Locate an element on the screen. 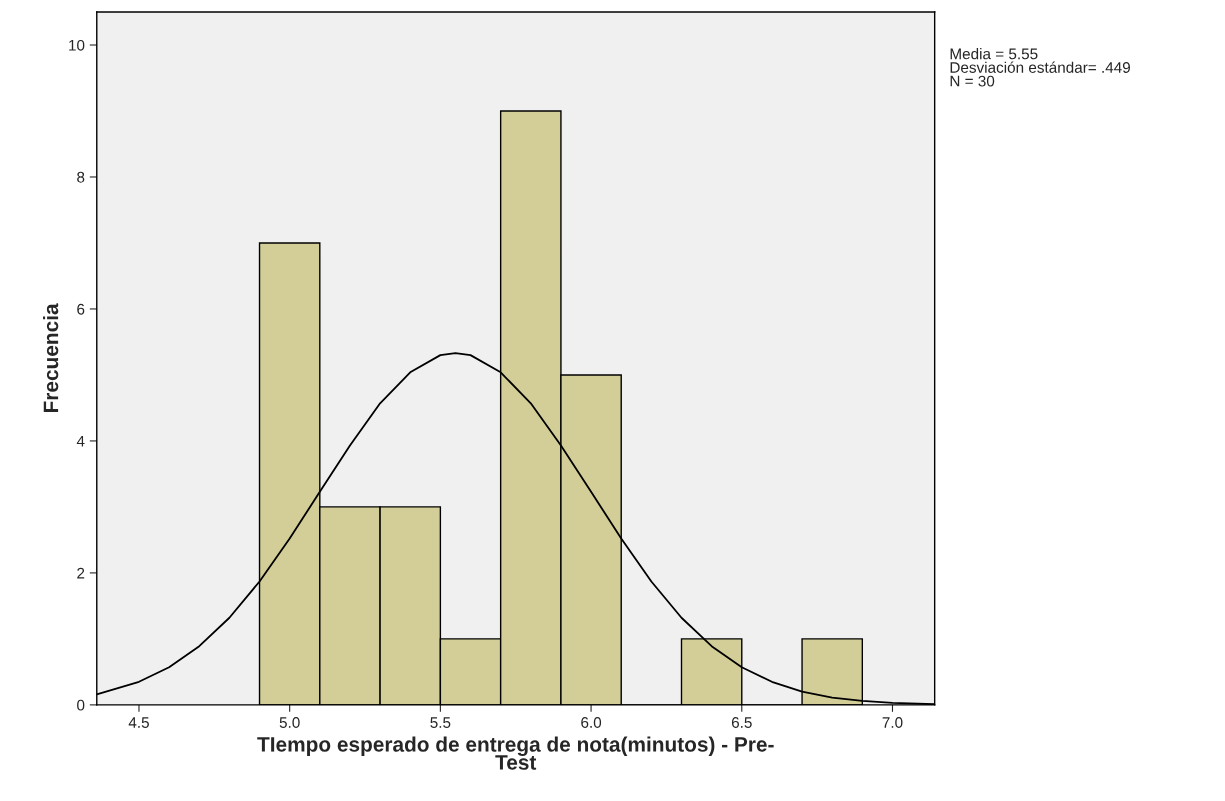 The image size is (1225, 801). x-tick-label: 5.5 is located at coordinates (440, 722).